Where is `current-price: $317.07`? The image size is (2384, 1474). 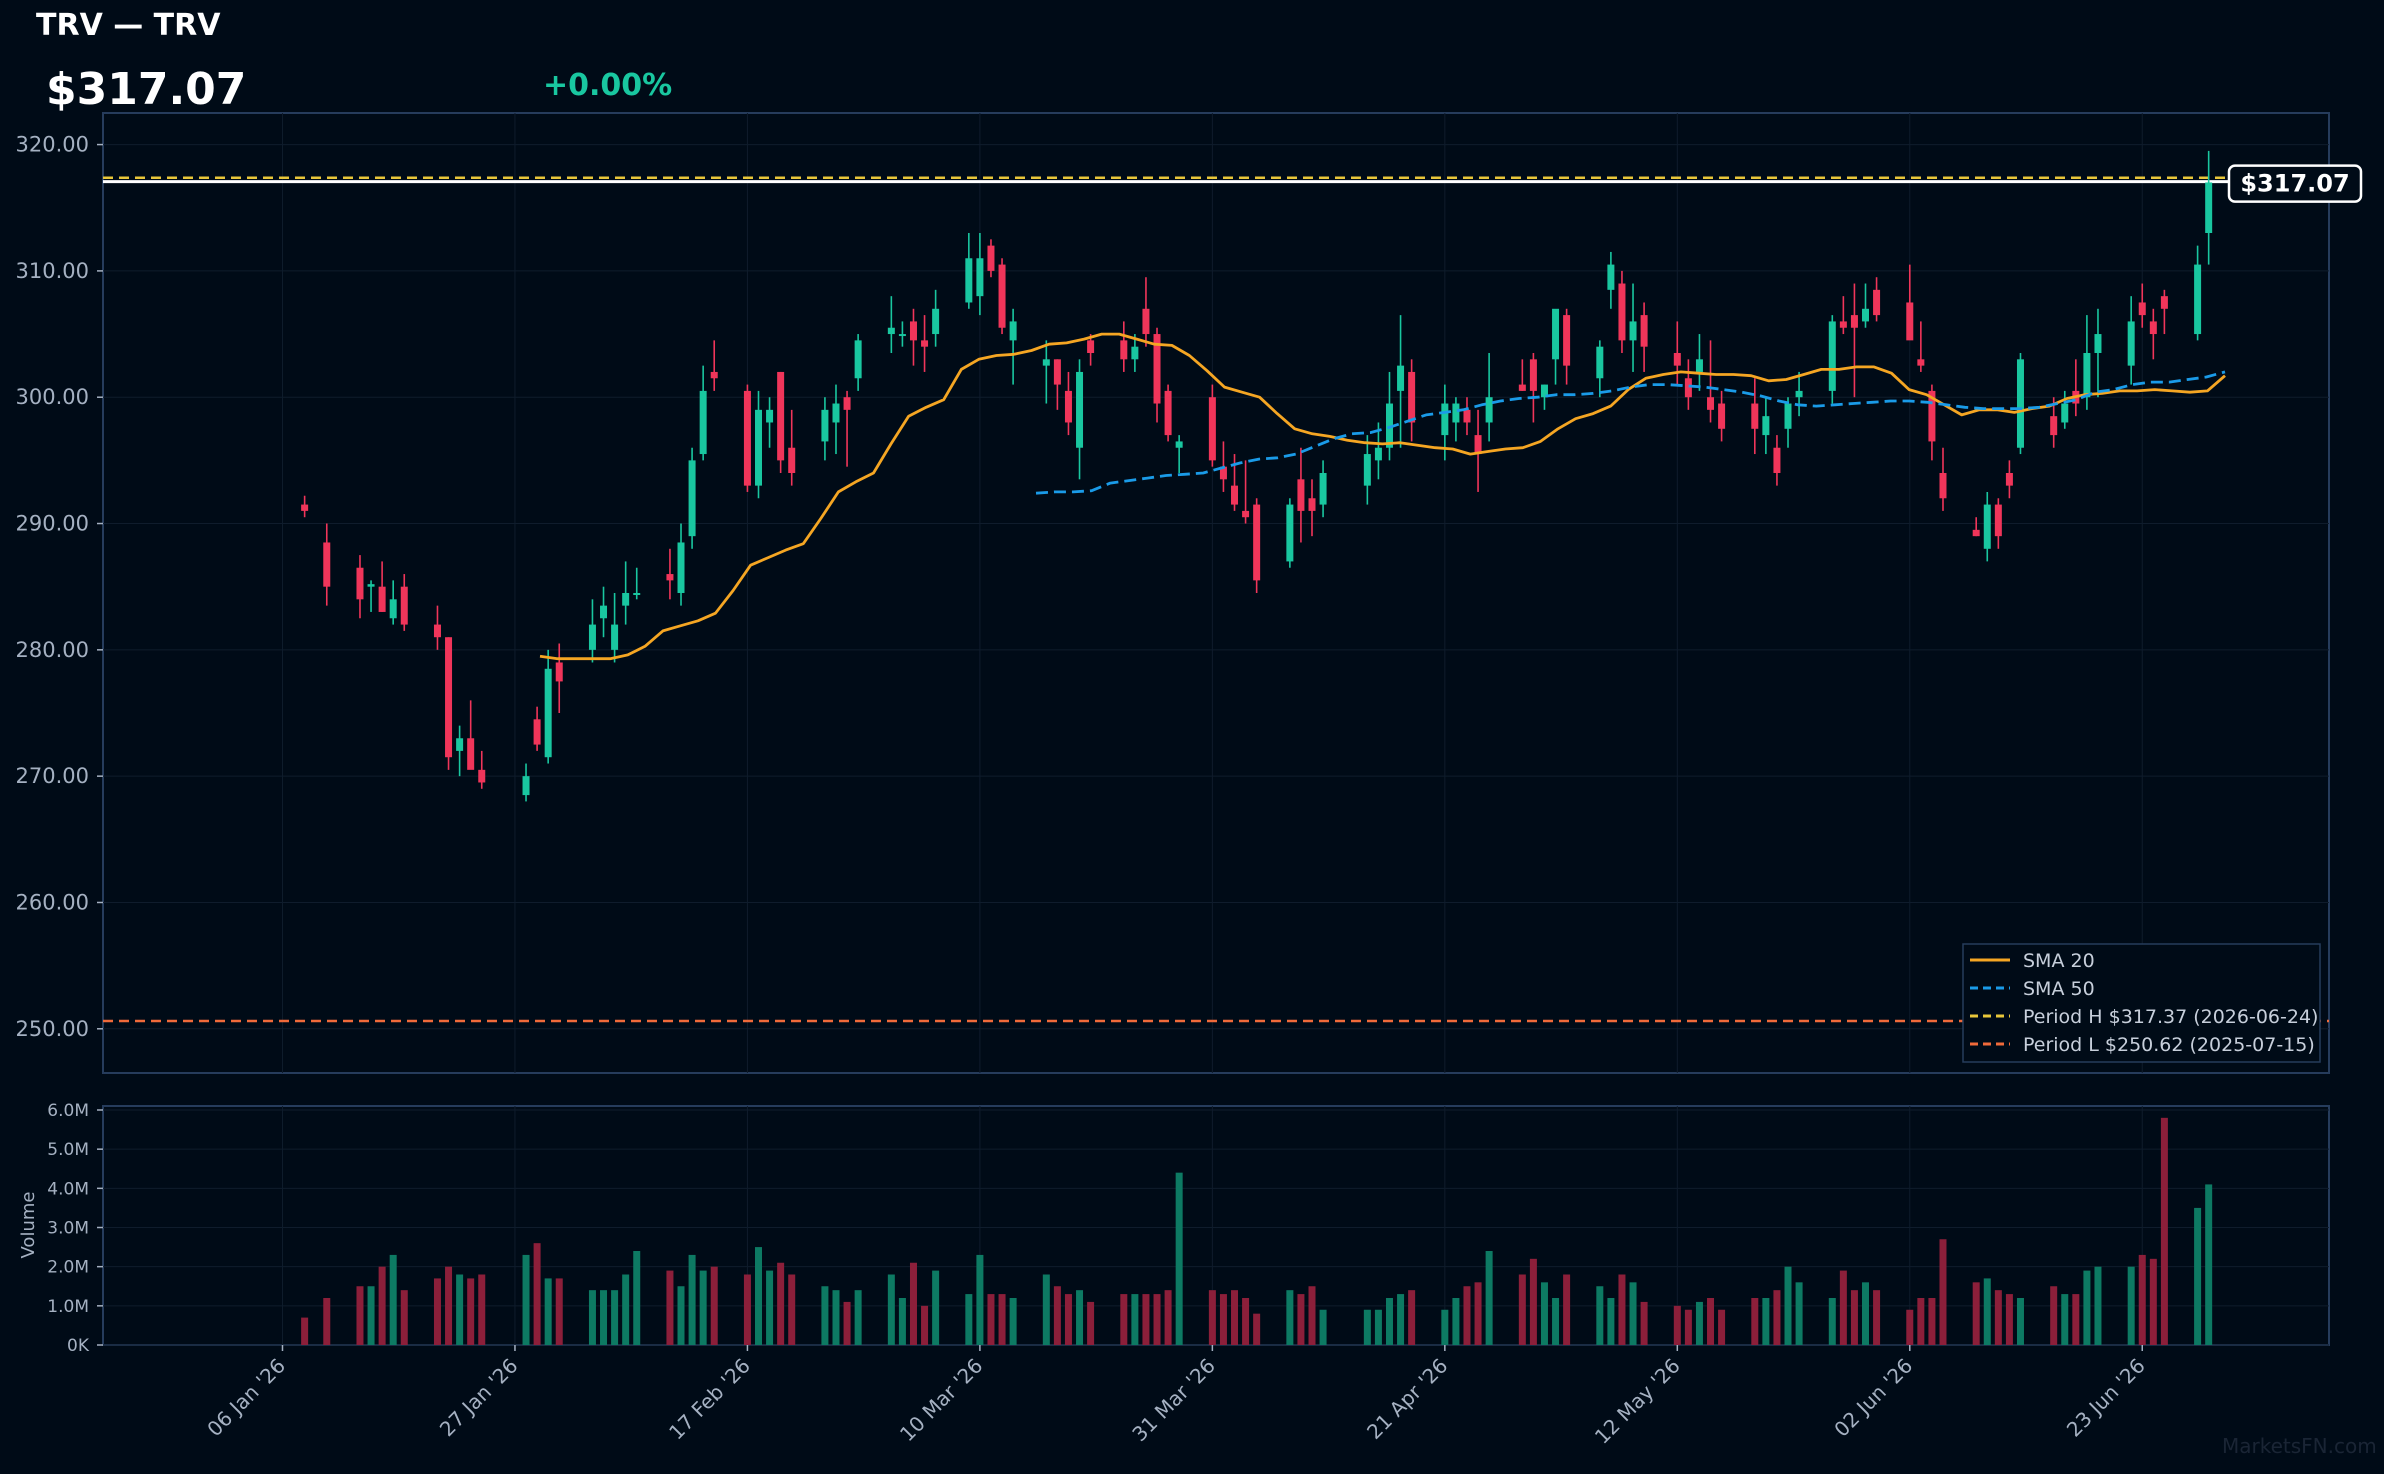 current-price: $317.07 is located at coordinates (146, 89).